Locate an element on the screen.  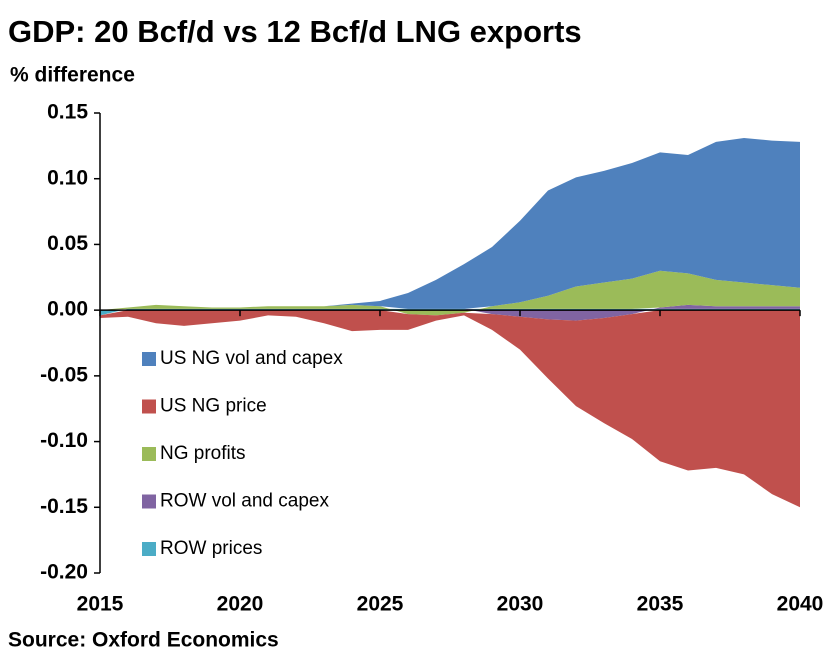
x-tick-label: 2035 is located at coordinates (660, 604).